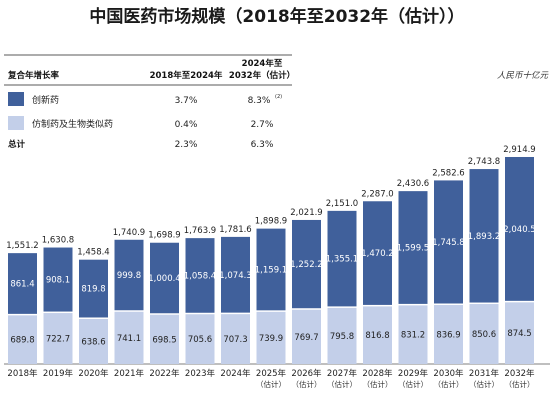  What do you see at coordinates (449, 384) in the screenshot?
I see `x-subtick-13: （估计）` at bounding box center [449, 384].